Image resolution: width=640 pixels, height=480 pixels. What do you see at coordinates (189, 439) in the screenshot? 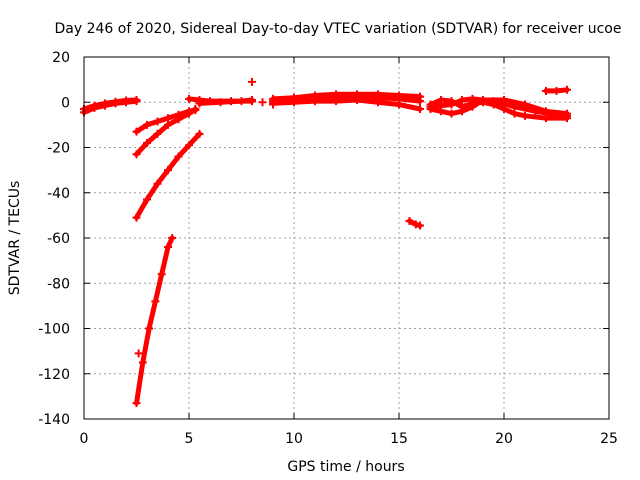
I see `x-tick-label: 5` at bounding box center [189, 439].